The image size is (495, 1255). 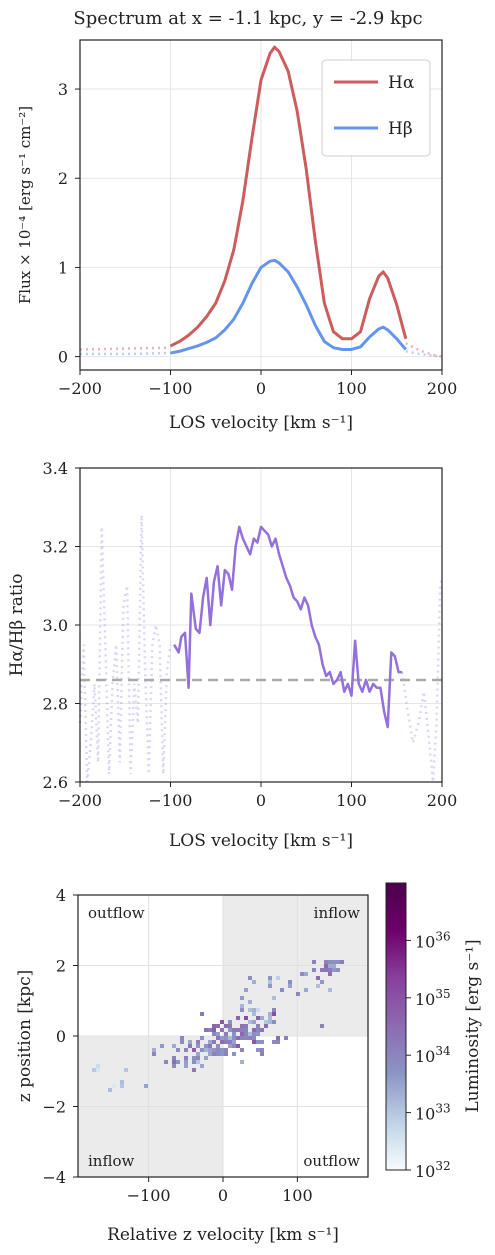 I want to click on flux-series-1-line, so click(x=288, y=306).